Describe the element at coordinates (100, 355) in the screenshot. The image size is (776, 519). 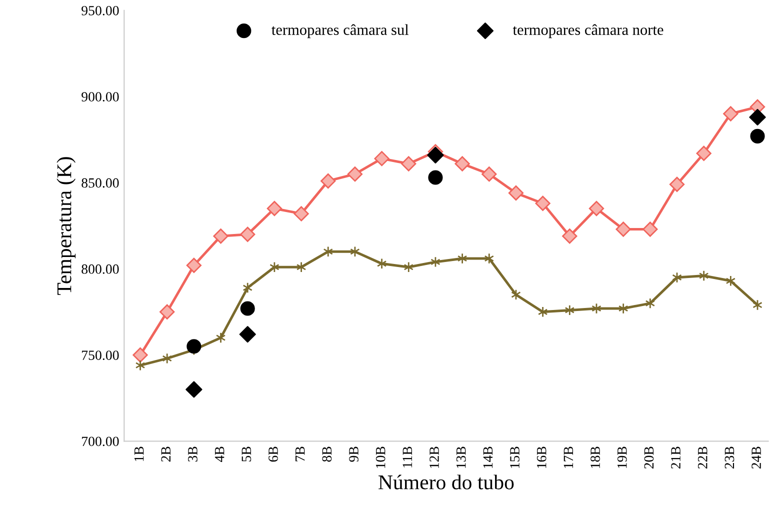
I see `y-tick-label: 750.00` at that location.